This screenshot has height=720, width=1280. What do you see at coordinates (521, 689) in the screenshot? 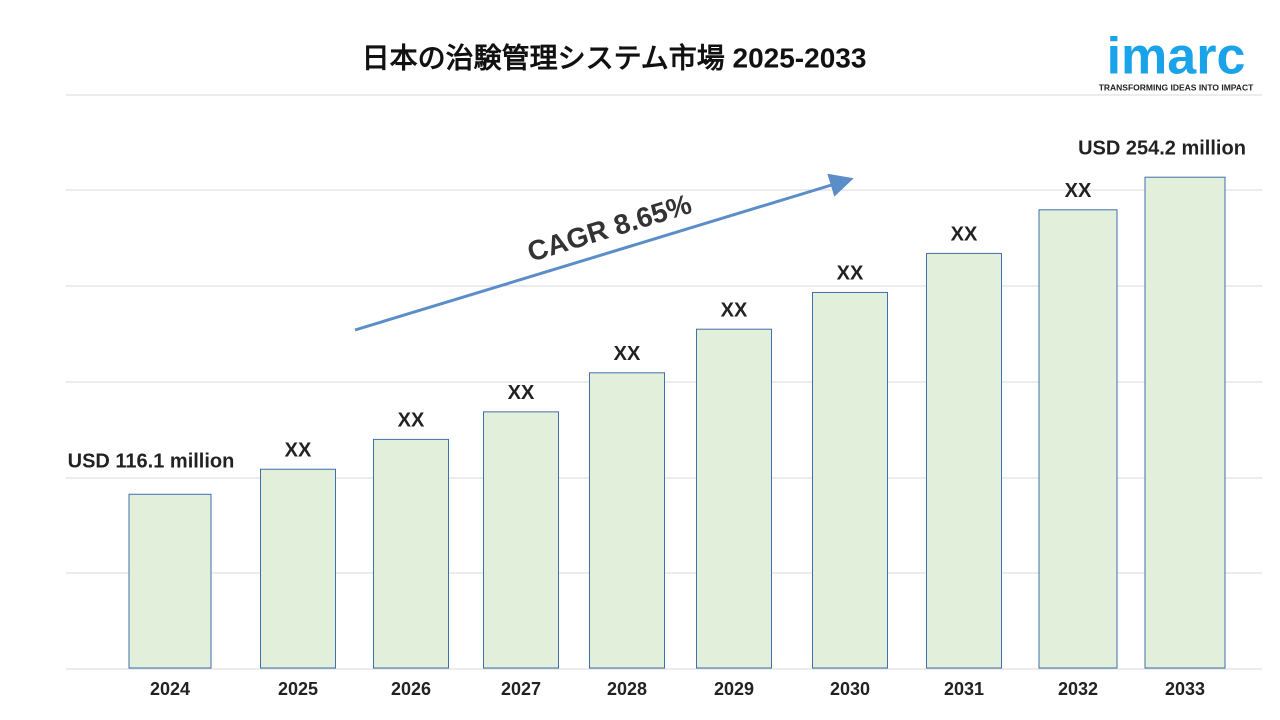
I see `x-tick-label: 2027` at bounding box center [521, 689].